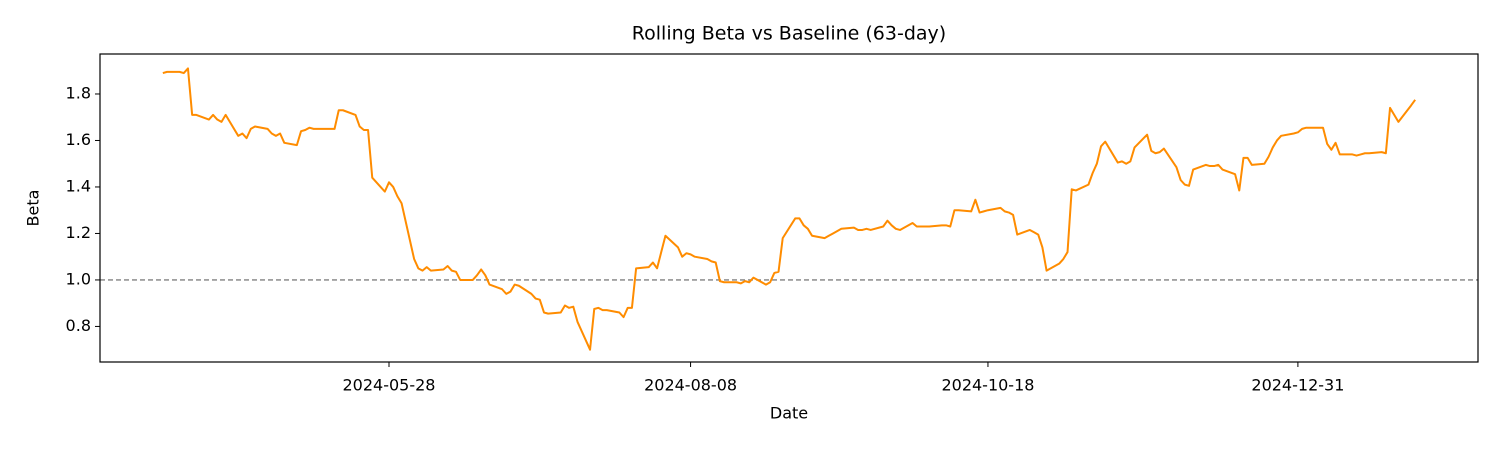 The height and width of the screenshot is (450, 1500). Describe the element at coordinates (78, 139) in the screenshot. I see `y-tick-label: 1.6` at that location.